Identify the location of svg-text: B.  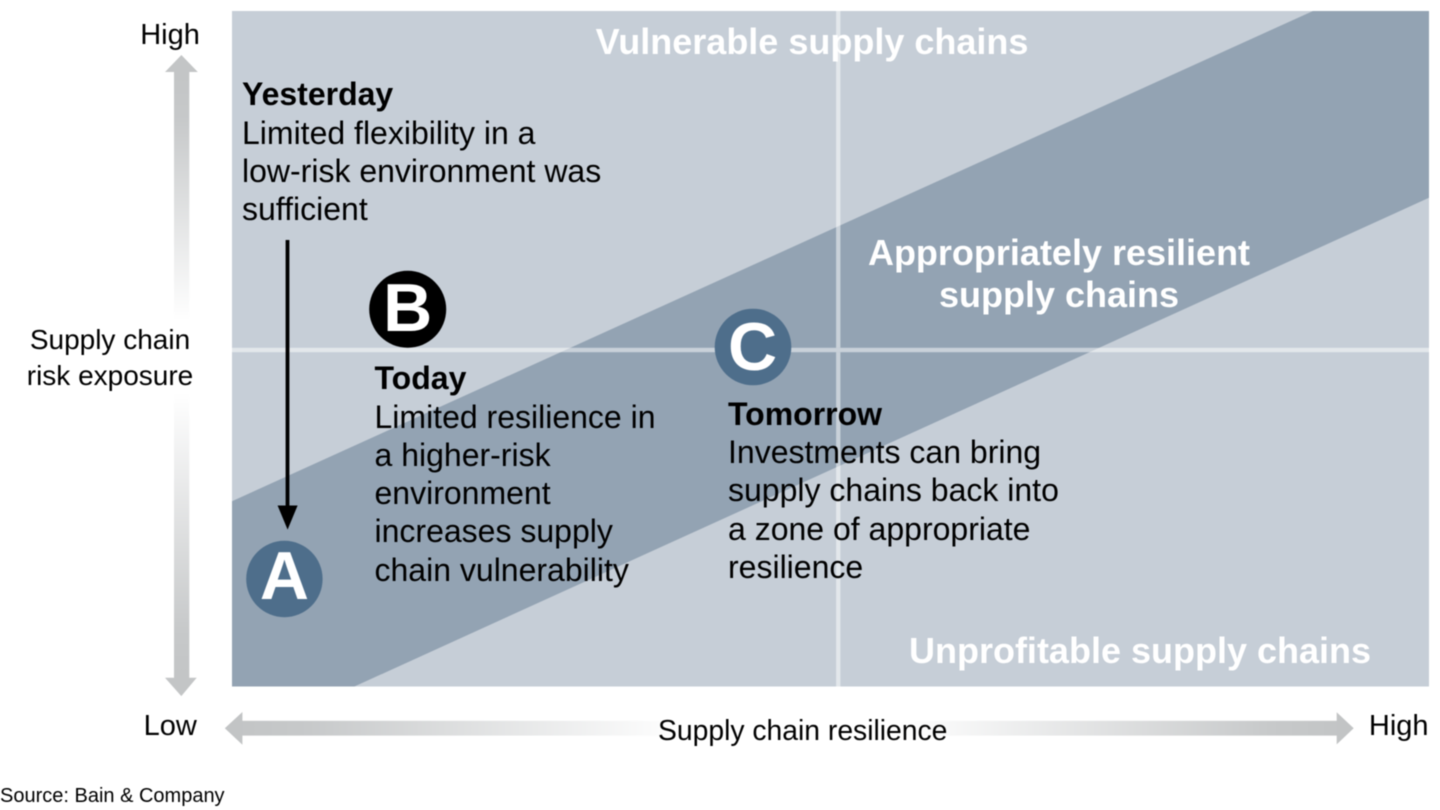
(407, 308).